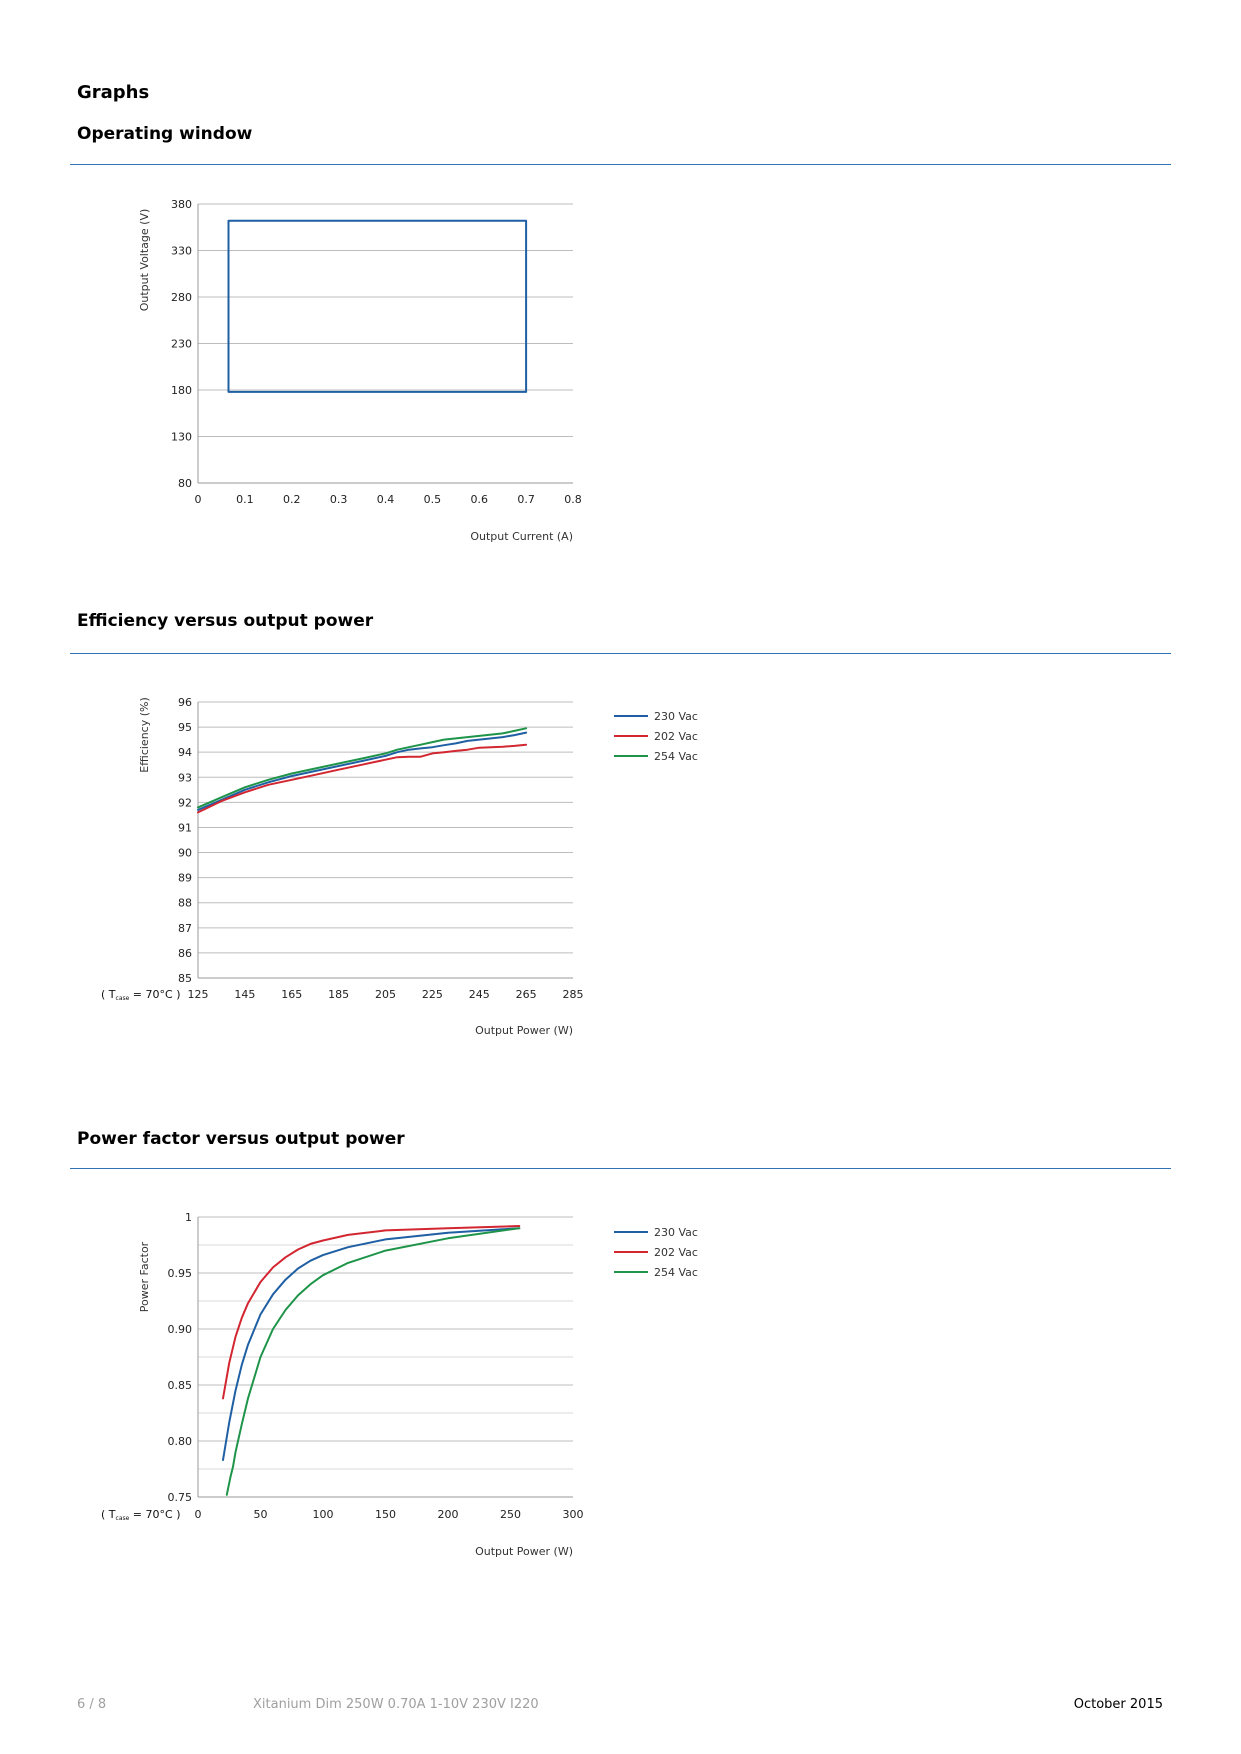 The height and width of the screenshot is (1754, 1241). I want to click on y-tick-label: 280, so click(181, 297).